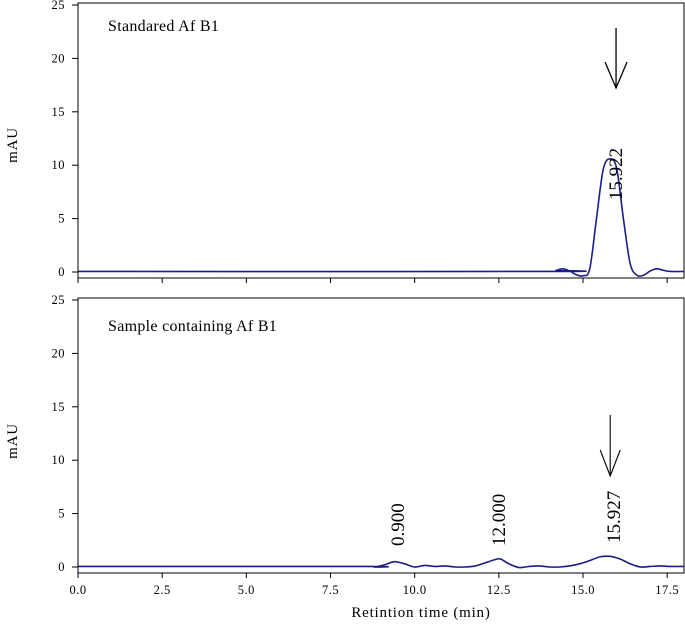  I want to click on x-tick-label: 2.5, so click(162, 590).